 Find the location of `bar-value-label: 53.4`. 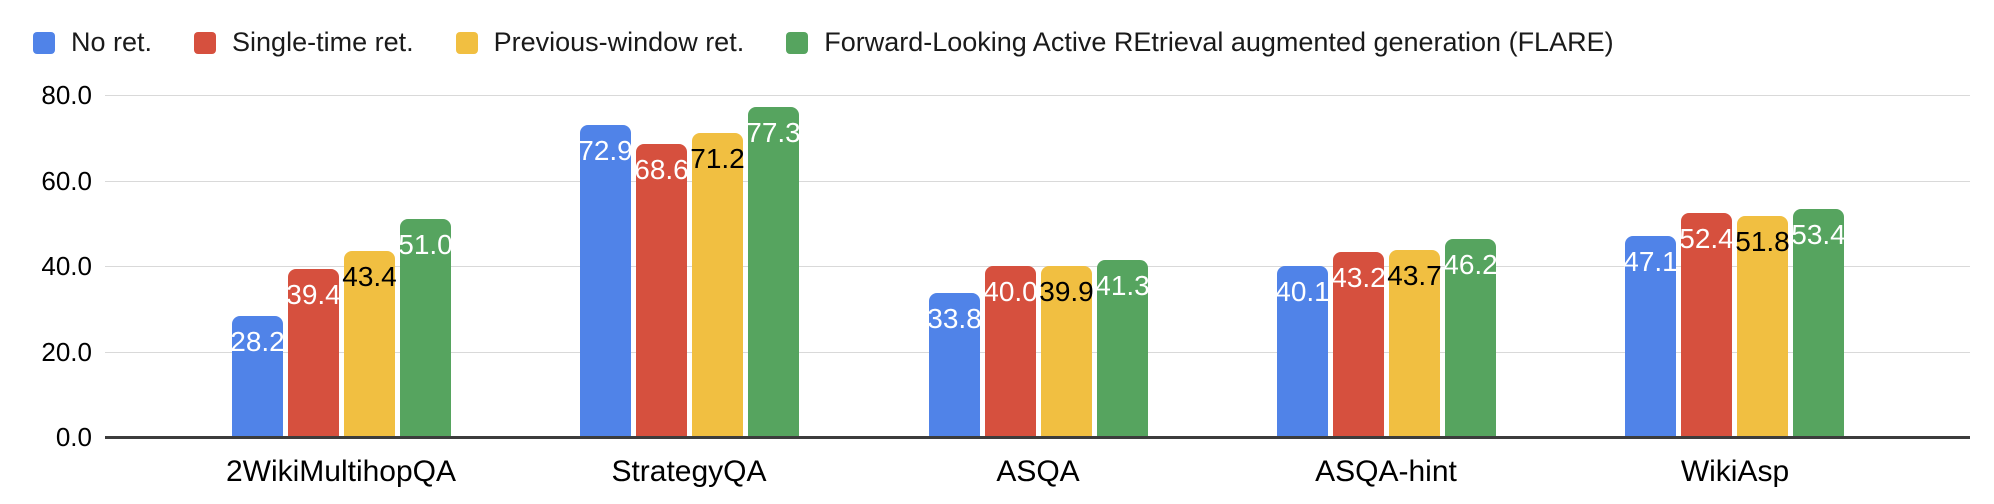

bar-value-label: 53.4 is located at coordinates (1818, 234).